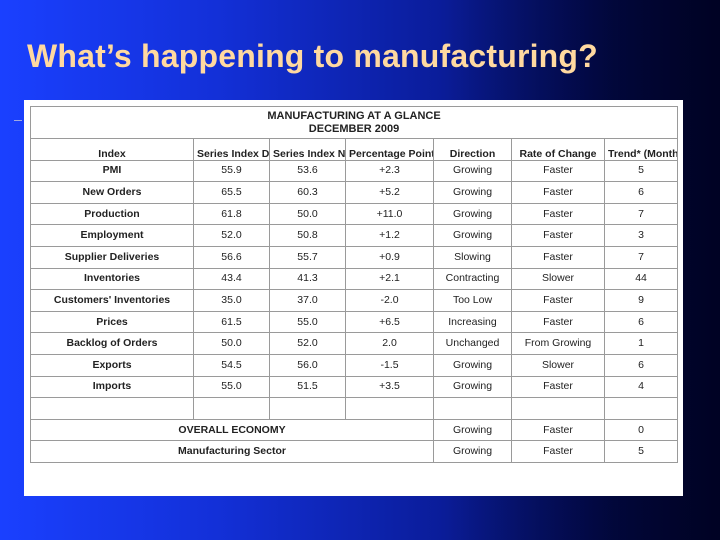 This screenshot has height=540, width=720. I want to click on cell-percentage-change: -1.5, so click(389, 365).